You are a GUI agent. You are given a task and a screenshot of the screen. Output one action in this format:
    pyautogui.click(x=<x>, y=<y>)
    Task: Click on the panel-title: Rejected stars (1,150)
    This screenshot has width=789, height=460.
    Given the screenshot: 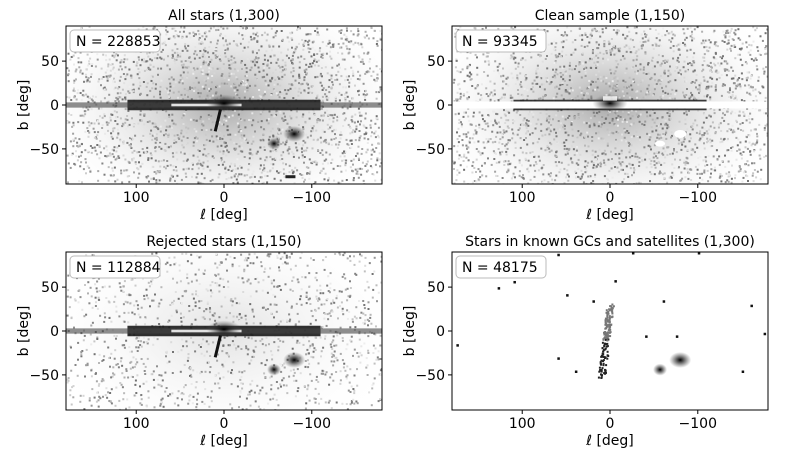 What is the action you would take?
    pyautogui.click(x=223, y=242)
    